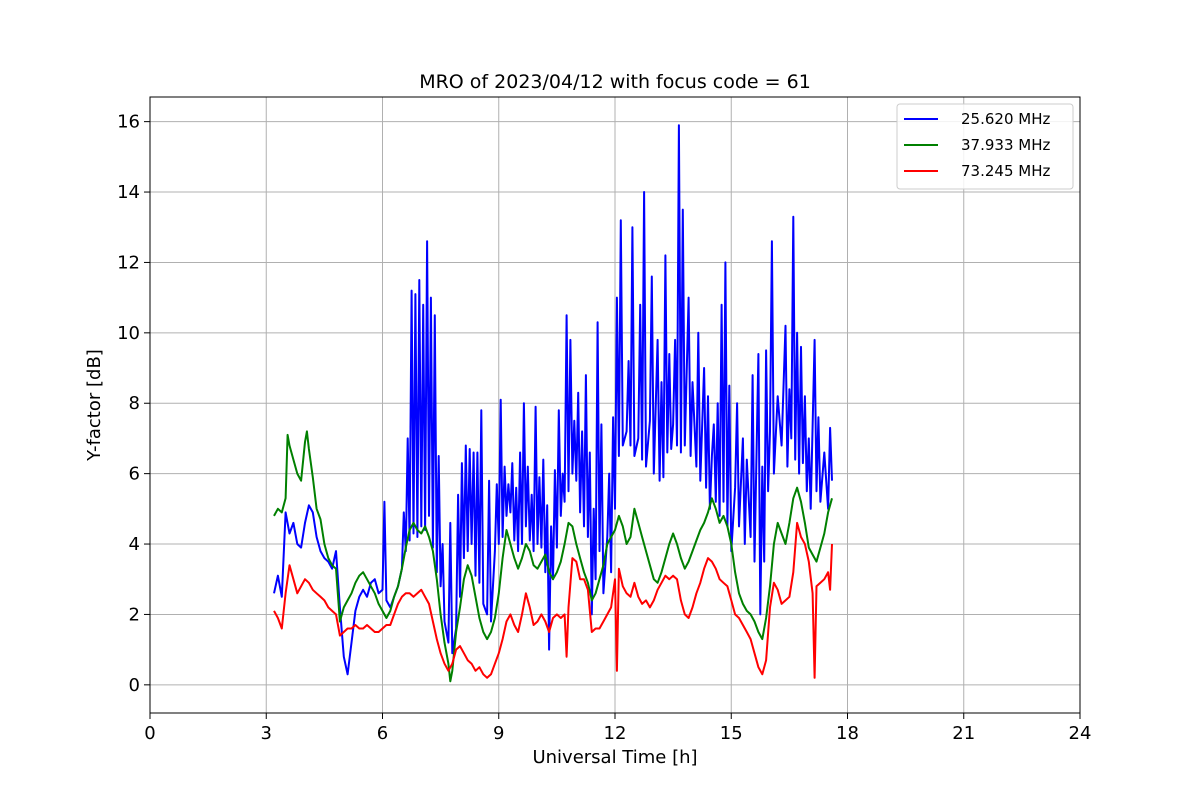 This screenshot has width=1200, height=800. I want to click on legend-label-1: 37.933 MHz, so click(1005, 145).